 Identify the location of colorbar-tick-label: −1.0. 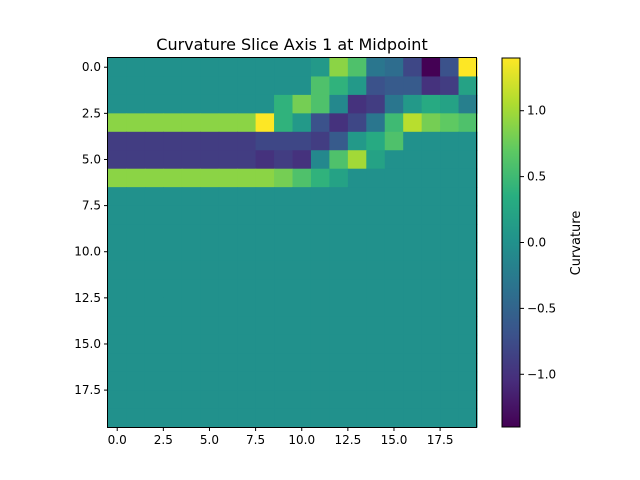
(541, 374).